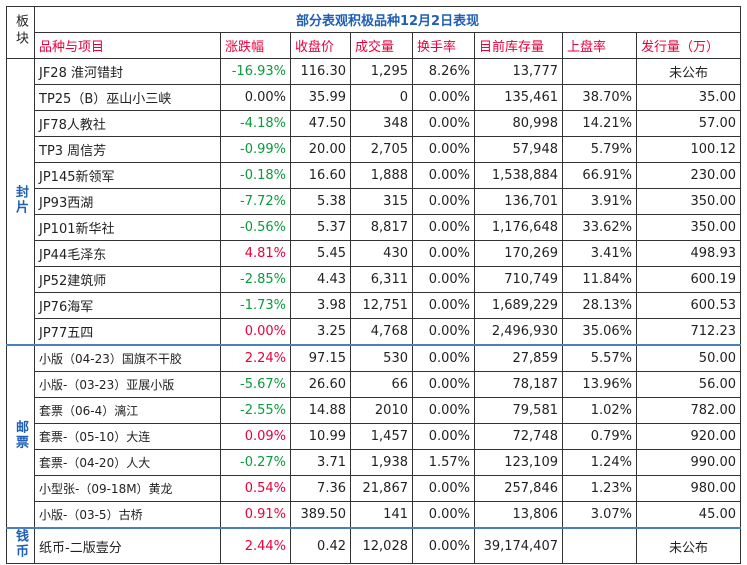  I want to click on cell: 14.88, so click(320, 410).